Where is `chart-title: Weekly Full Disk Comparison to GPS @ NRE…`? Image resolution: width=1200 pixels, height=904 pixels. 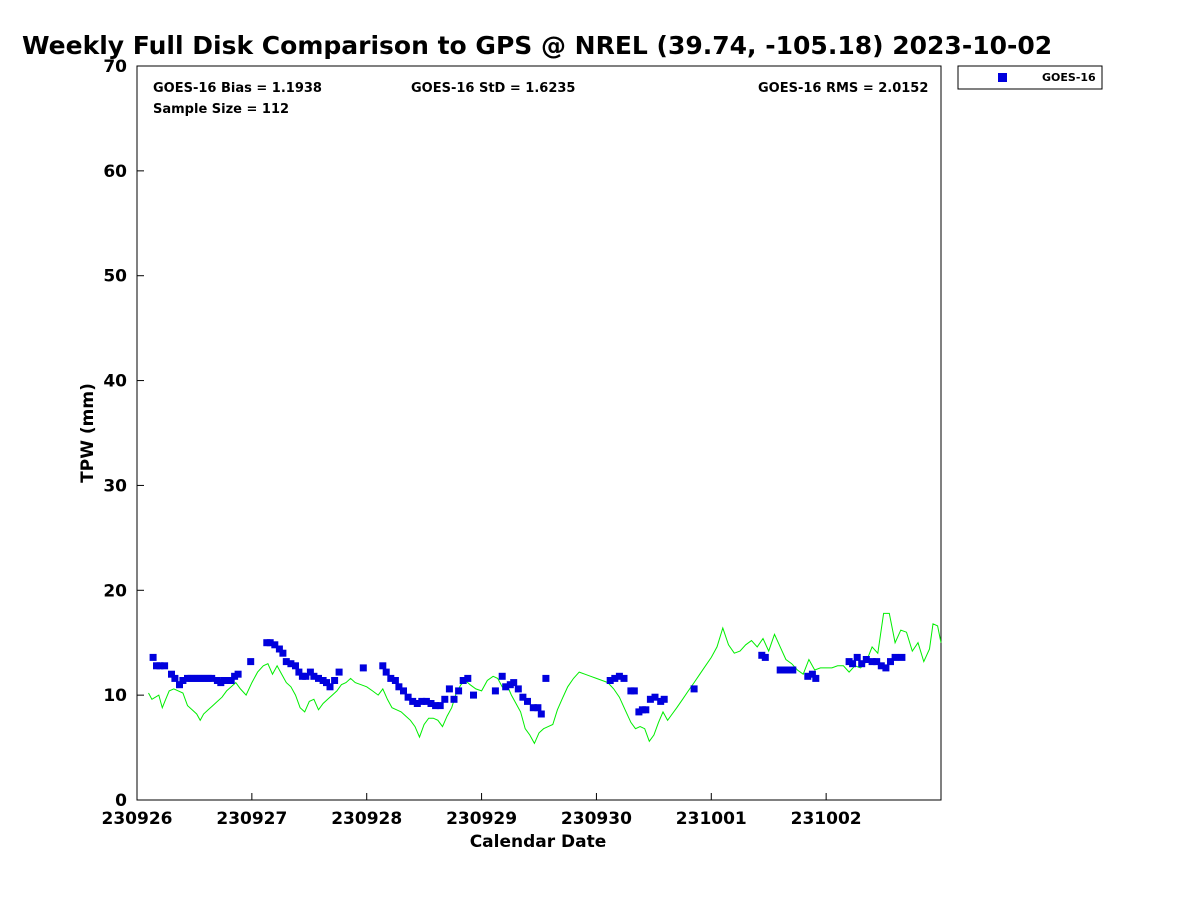 chart-title: Weekly Full Disk Comparison to GPS @ NRE… is located at coordinates (537, 45).